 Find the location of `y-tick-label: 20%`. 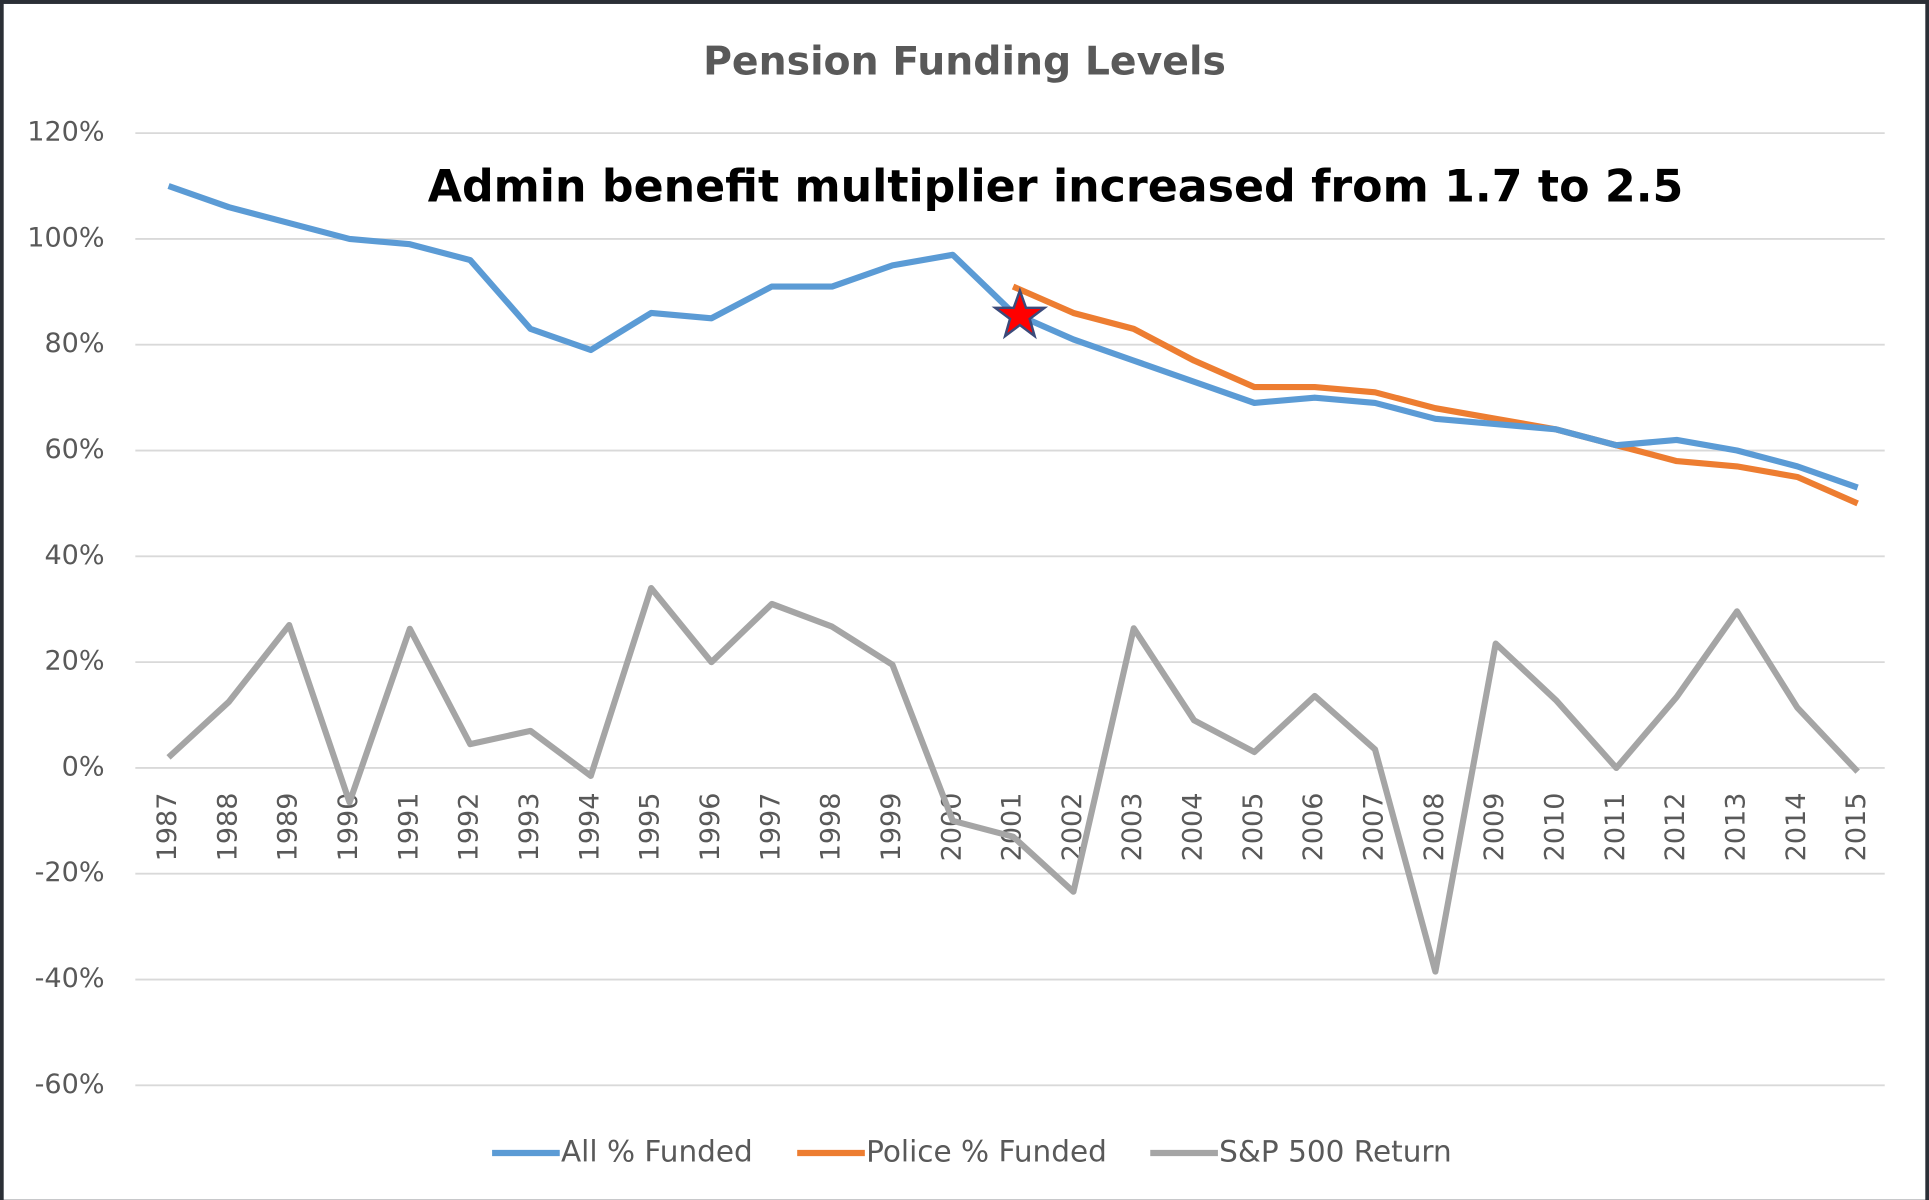

y-tick-label: 20% is located at coordinates (74, 661).